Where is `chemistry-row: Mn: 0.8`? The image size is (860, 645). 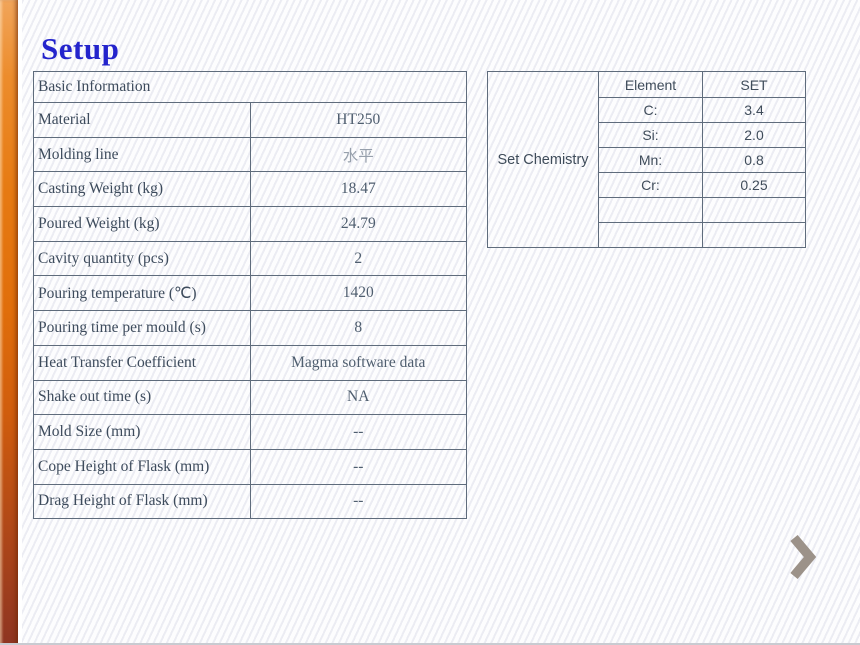 chemistry-row: Mn: 0.8 is located at coordinates (647, 160).